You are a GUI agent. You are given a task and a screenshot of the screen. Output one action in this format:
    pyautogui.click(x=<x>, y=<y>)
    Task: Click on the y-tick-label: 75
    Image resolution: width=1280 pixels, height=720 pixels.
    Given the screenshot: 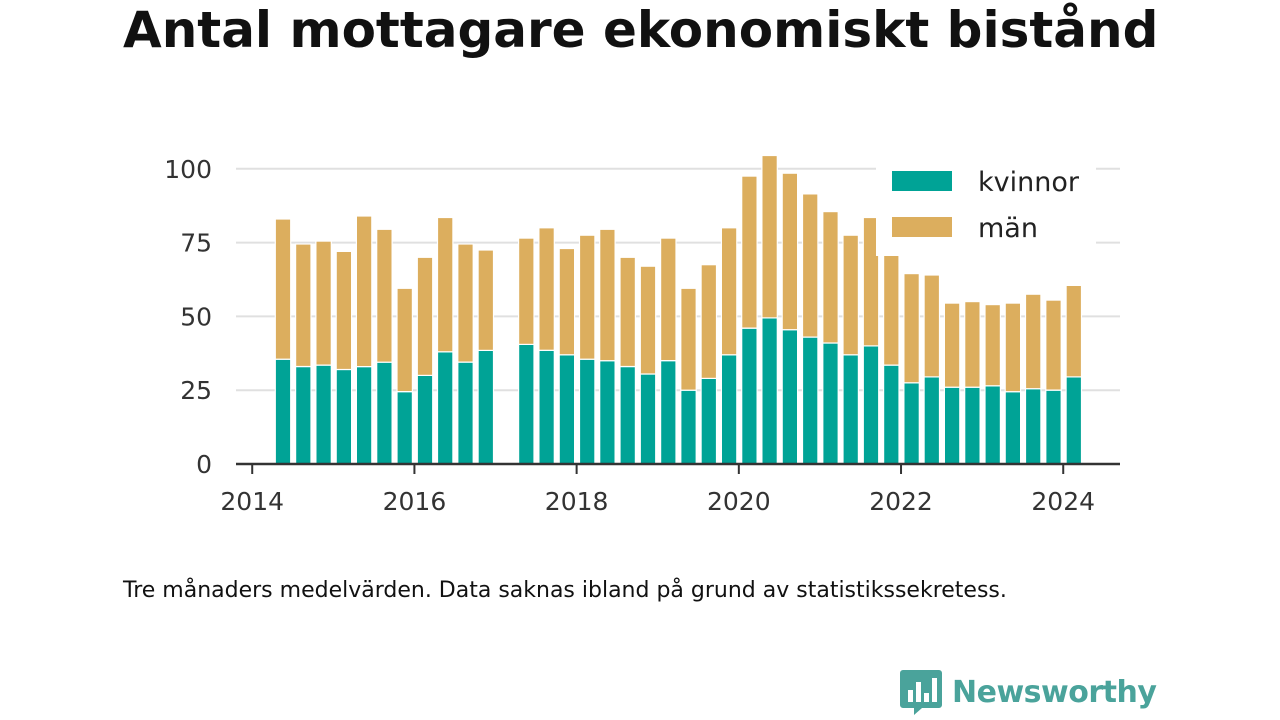 What is the action you would take?
    pyautogui.click(x=196, y=243)
    